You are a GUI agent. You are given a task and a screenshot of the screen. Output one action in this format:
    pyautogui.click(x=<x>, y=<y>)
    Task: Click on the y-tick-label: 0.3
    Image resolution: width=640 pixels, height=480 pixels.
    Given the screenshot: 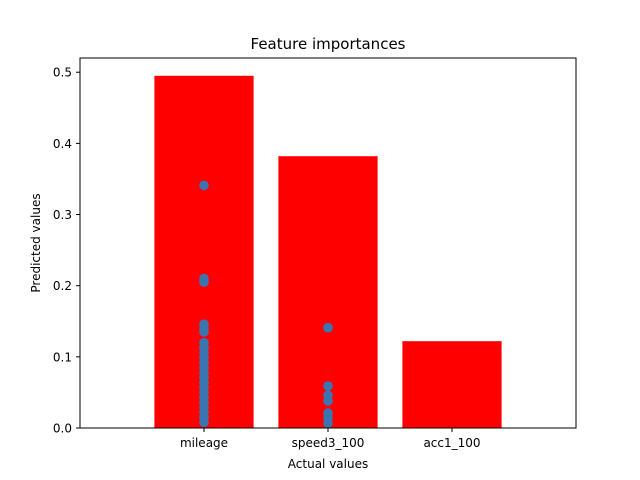 What is the action you would take?
    pyautogui.click(x=62, y=215)
    